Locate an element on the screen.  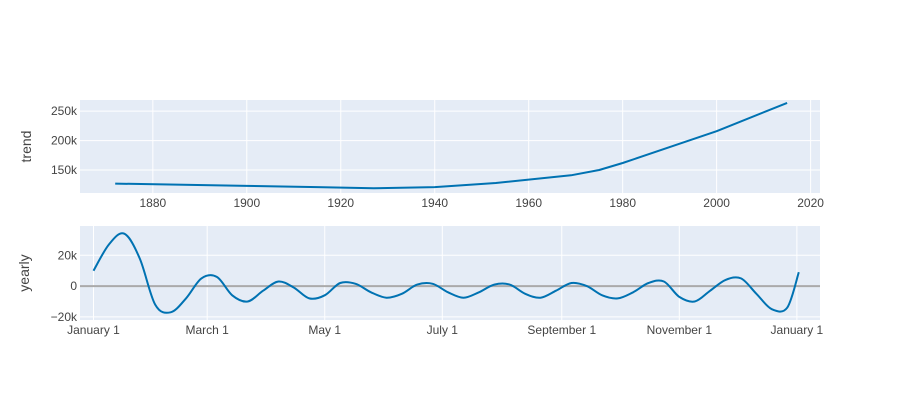
x-tick-label: May 1 is located at coordinates (324, 330).